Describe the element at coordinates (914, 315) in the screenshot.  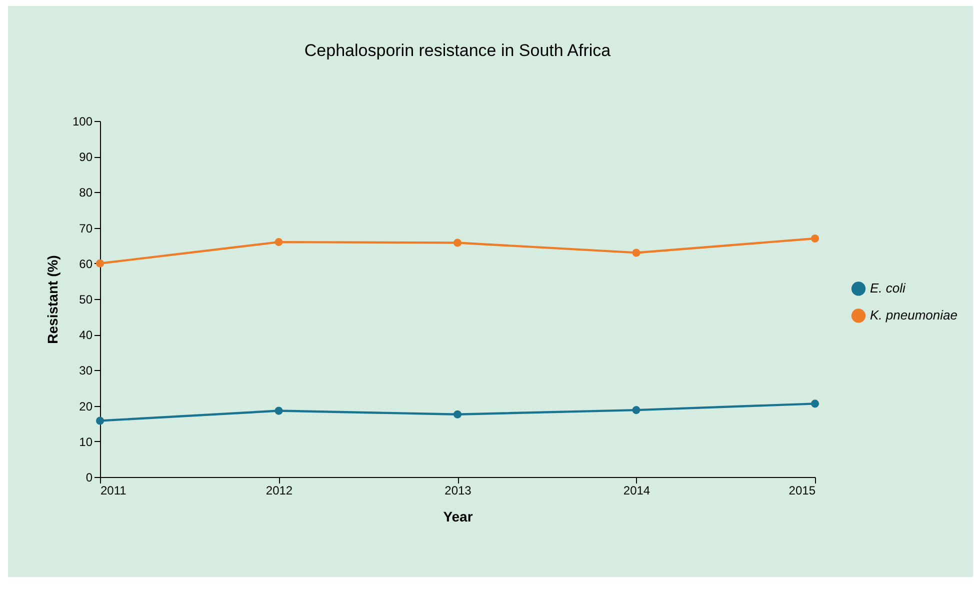
I see `legend-label: K. pneumoniae` at that location.